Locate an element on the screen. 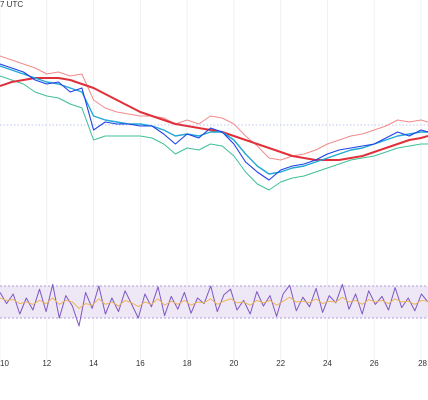  oscillator-panel is located at coordinates (214, 305).